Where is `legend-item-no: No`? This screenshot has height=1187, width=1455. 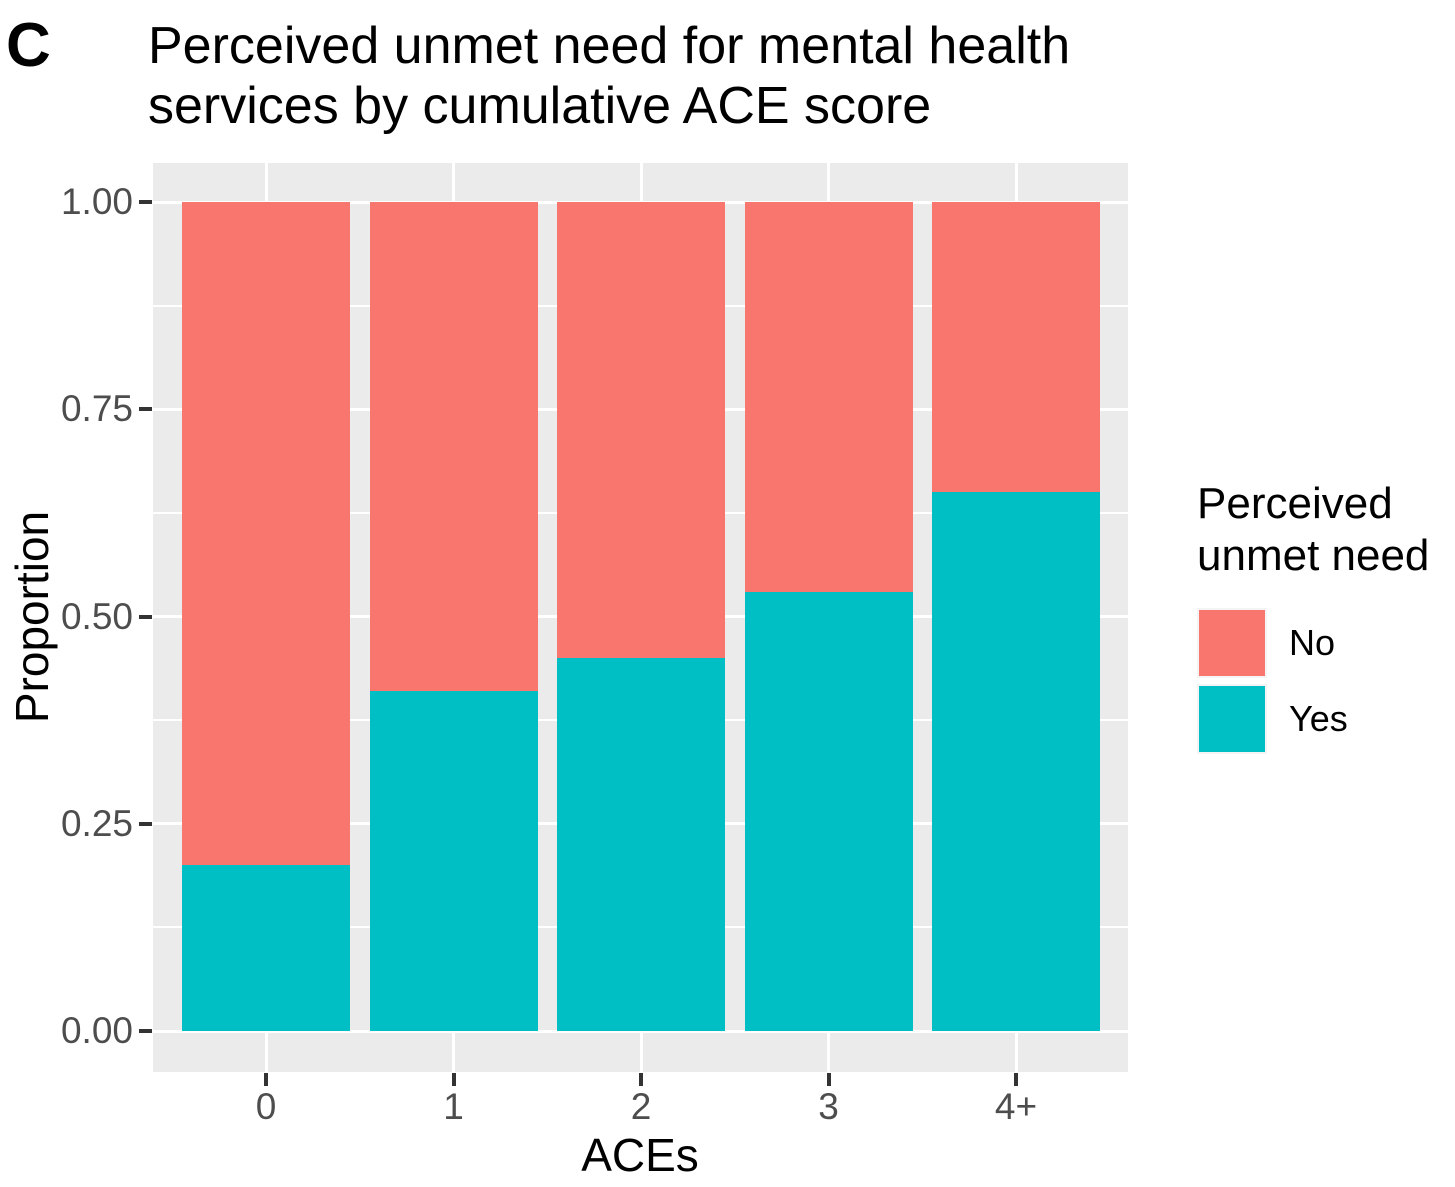 legend-item-no: No is located at coordinates (1313, 643).